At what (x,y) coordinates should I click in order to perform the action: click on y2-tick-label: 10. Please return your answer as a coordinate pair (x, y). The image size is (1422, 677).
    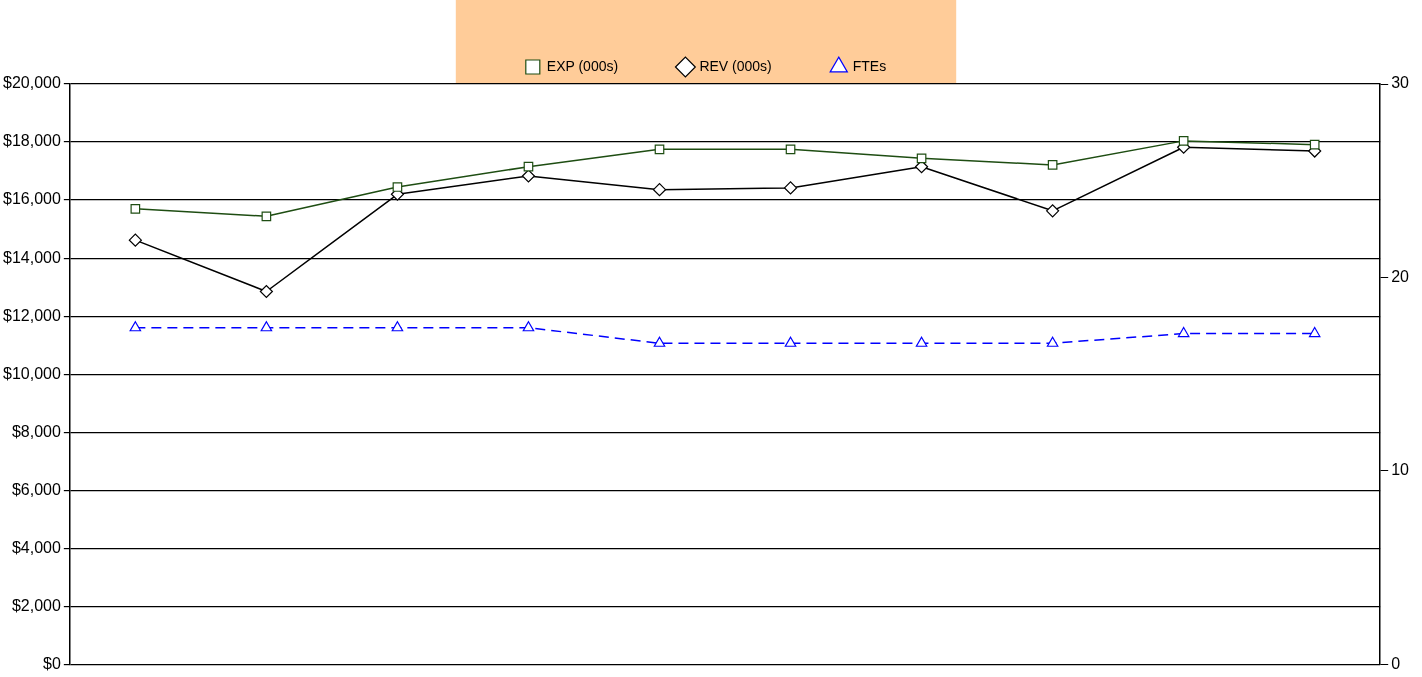
    Looking at the image, I should click on (1400, 470).